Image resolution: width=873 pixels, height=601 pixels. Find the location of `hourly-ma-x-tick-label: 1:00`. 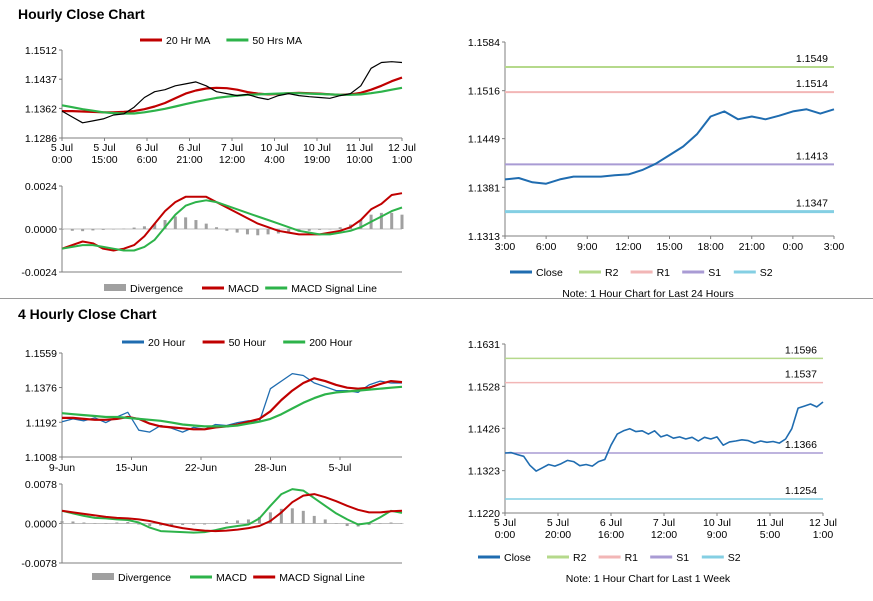

hourly-ma-x-tick-label: 1:00 is located at coordinates (402, 160).